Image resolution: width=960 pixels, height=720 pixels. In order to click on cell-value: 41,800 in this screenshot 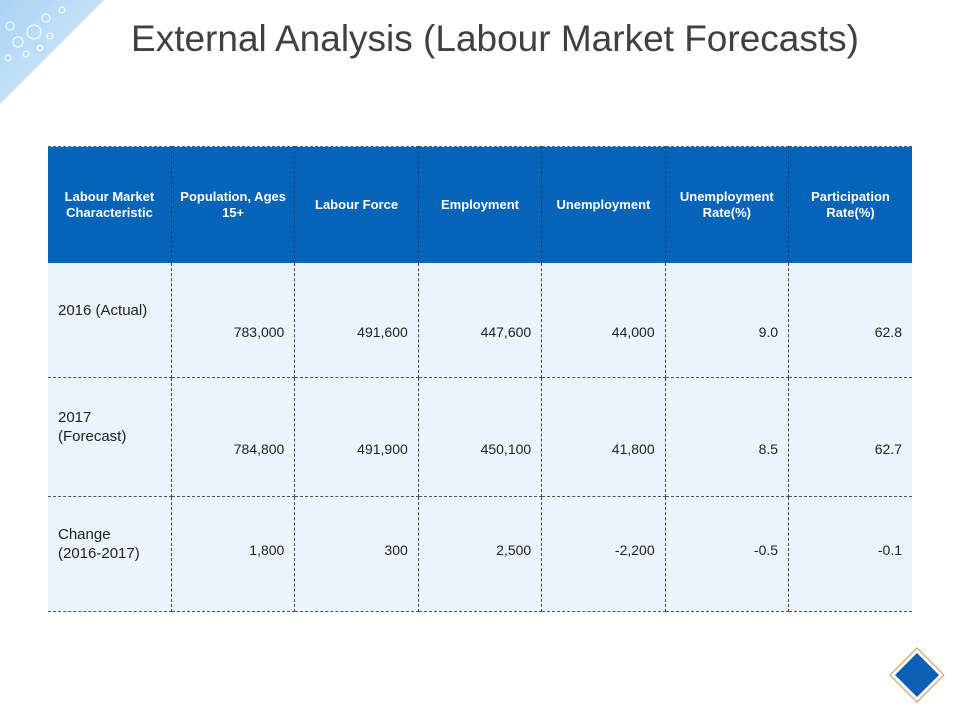, I will do `click(633, 449)`.